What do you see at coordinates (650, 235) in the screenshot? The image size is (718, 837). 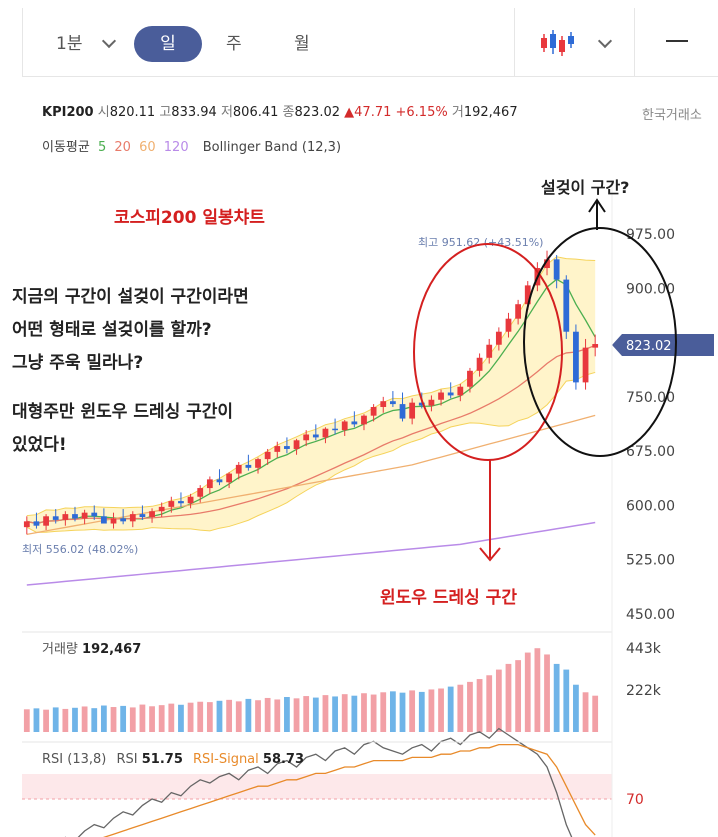 I see `y-tick-label: 975.00` at bounding box center [650, 235].